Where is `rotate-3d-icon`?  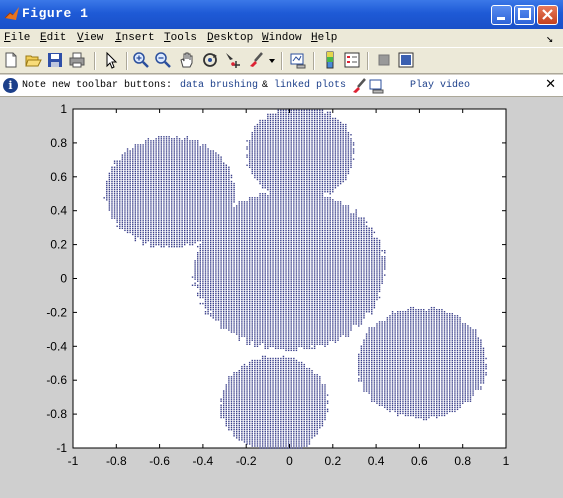
rotate-3d-icon is located at coordinates (210, 60).